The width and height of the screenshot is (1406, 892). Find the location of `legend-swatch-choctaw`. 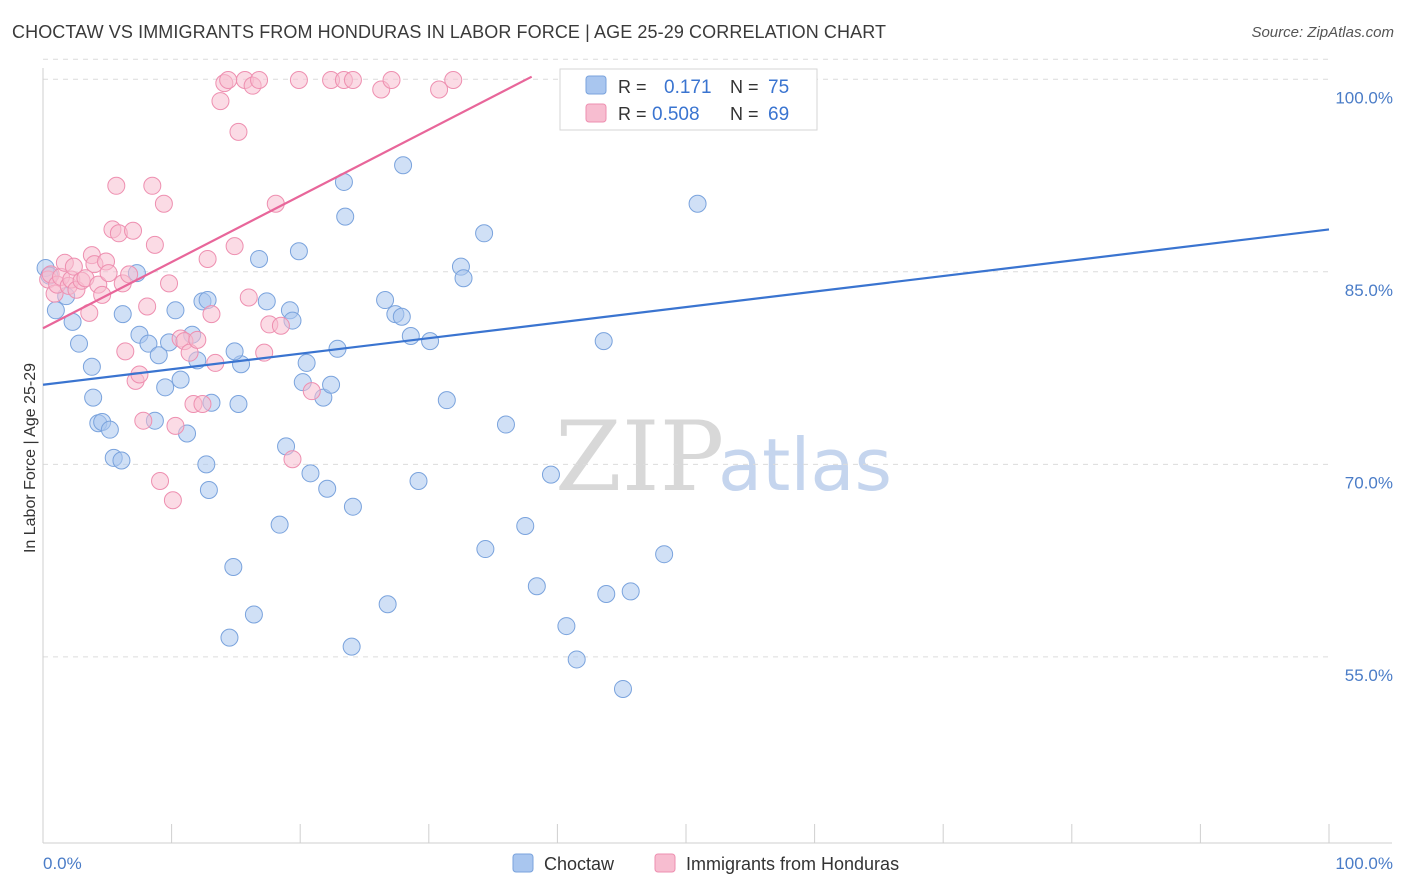

legend-swatch-choctaw is located at coordinates (596, 85).